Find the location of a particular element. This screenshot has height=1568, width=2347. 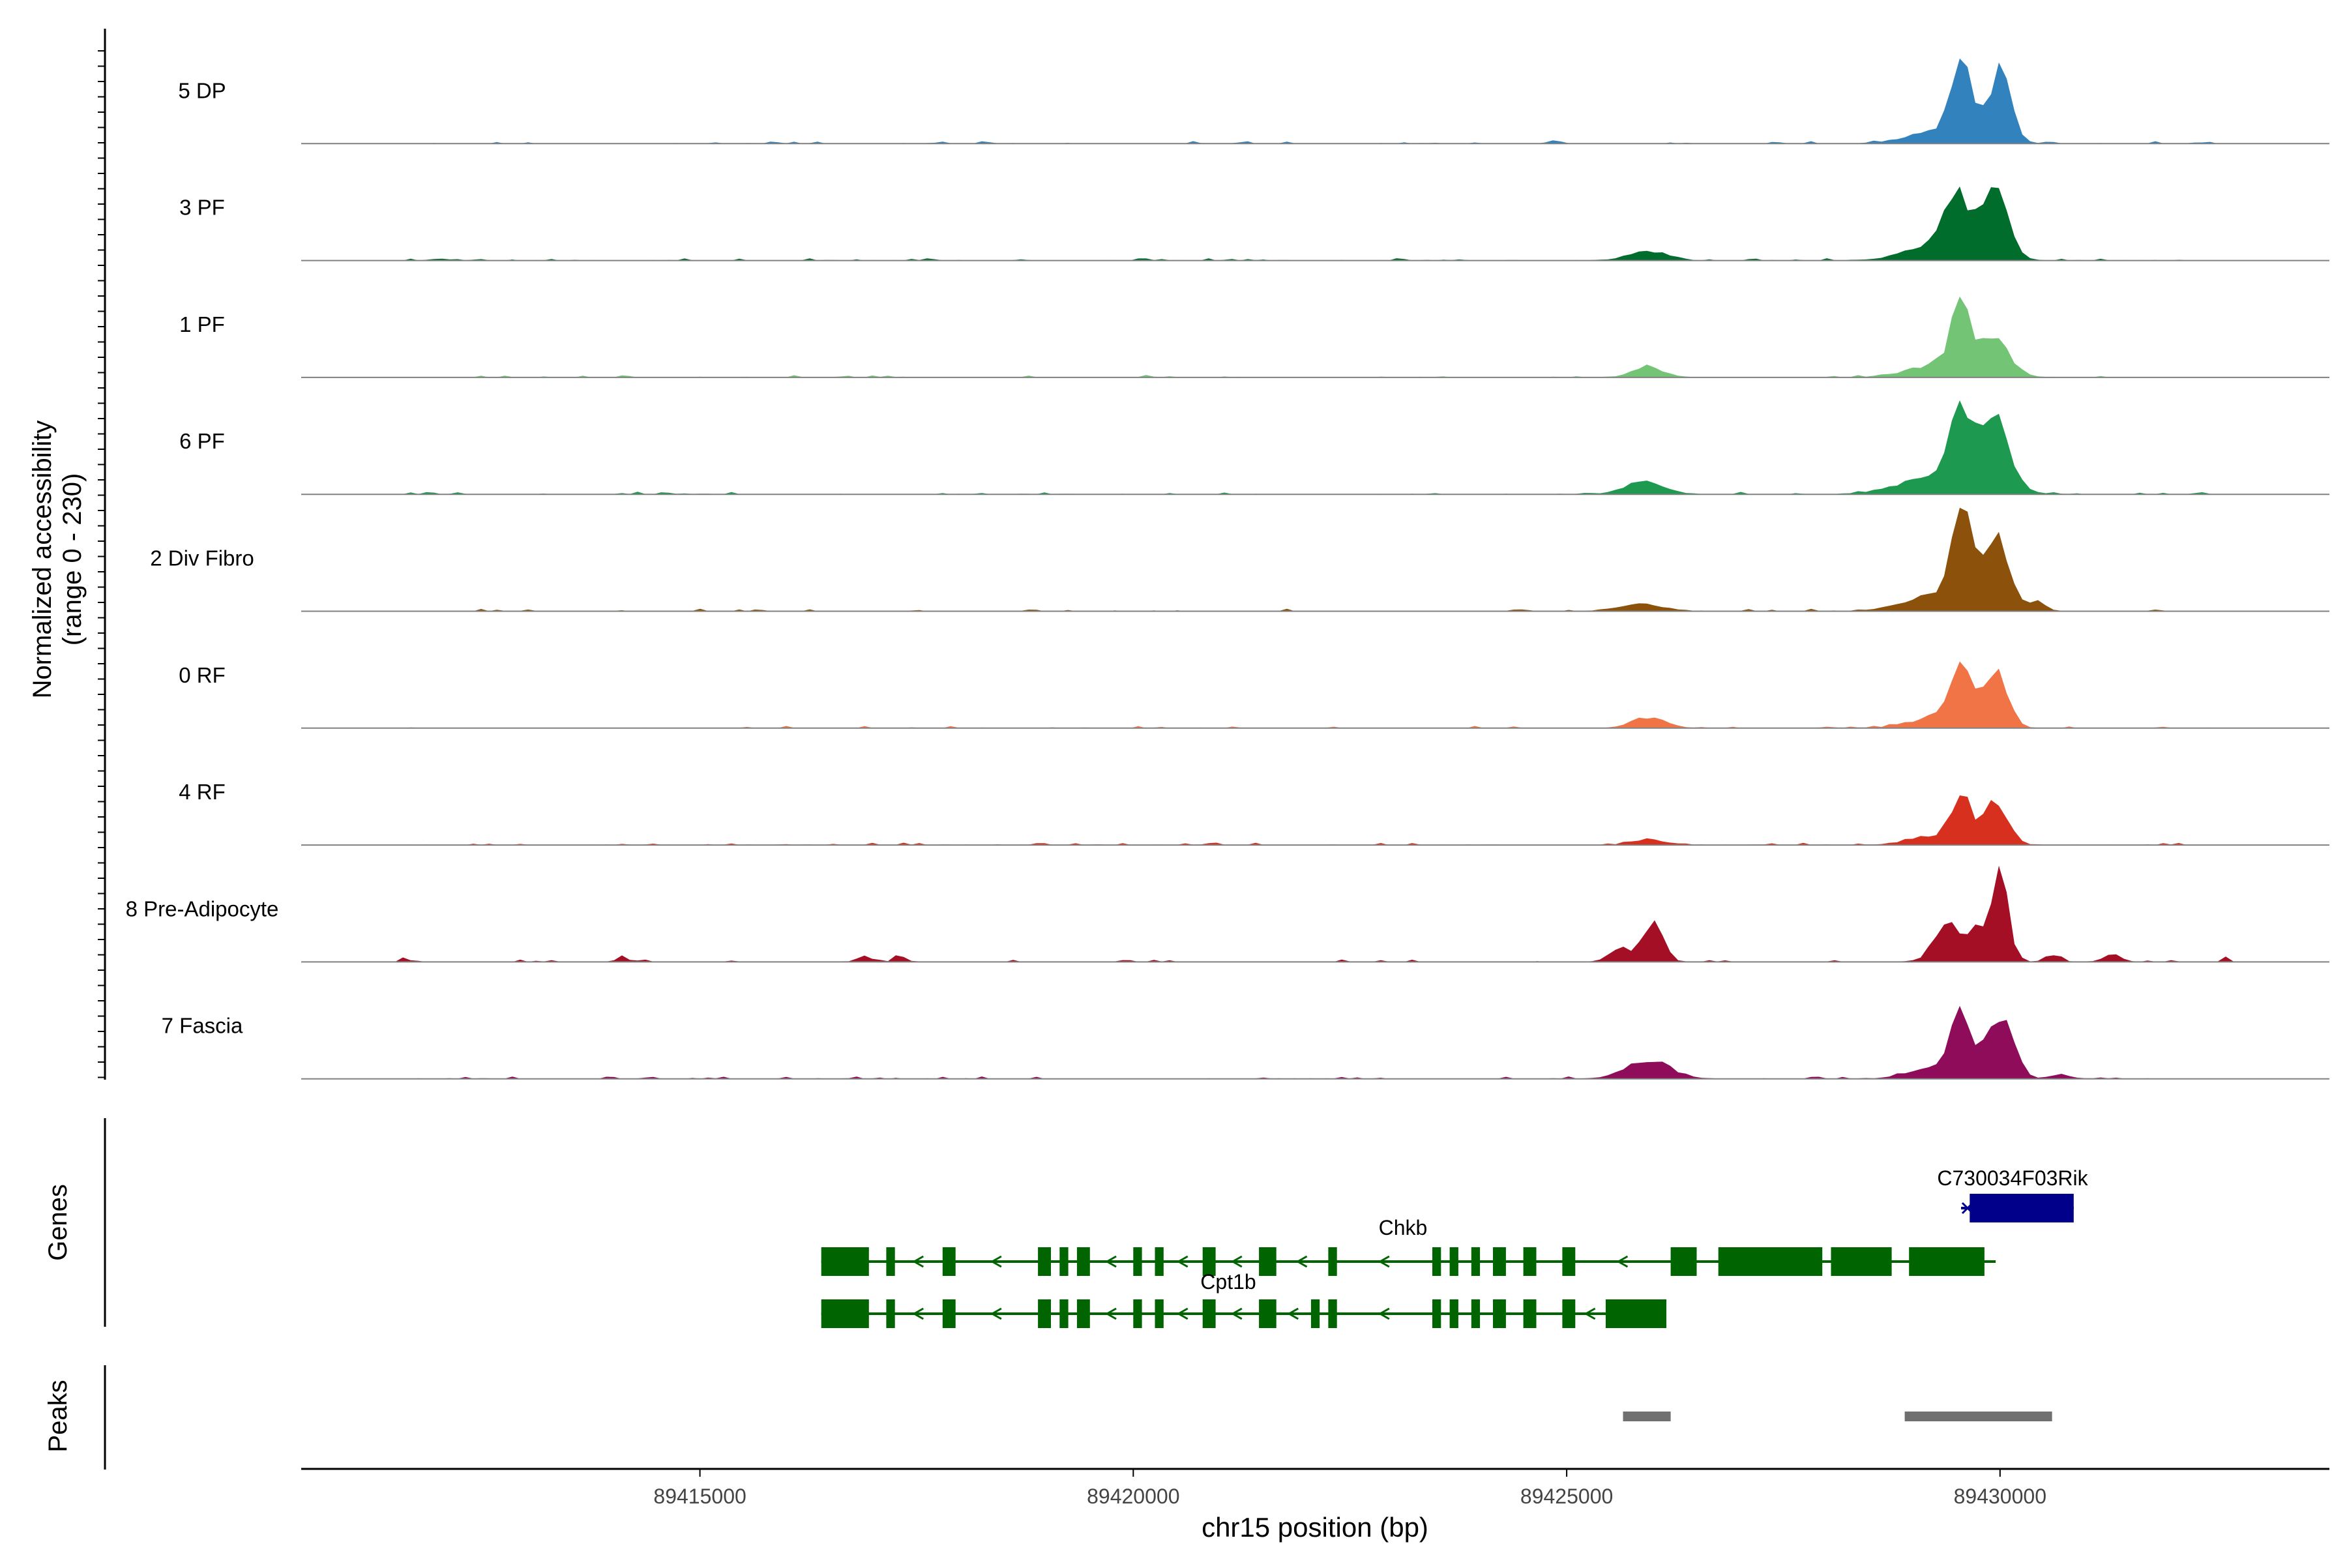

gene-chkb: Chkb is located at coordinates (1408, 1246).